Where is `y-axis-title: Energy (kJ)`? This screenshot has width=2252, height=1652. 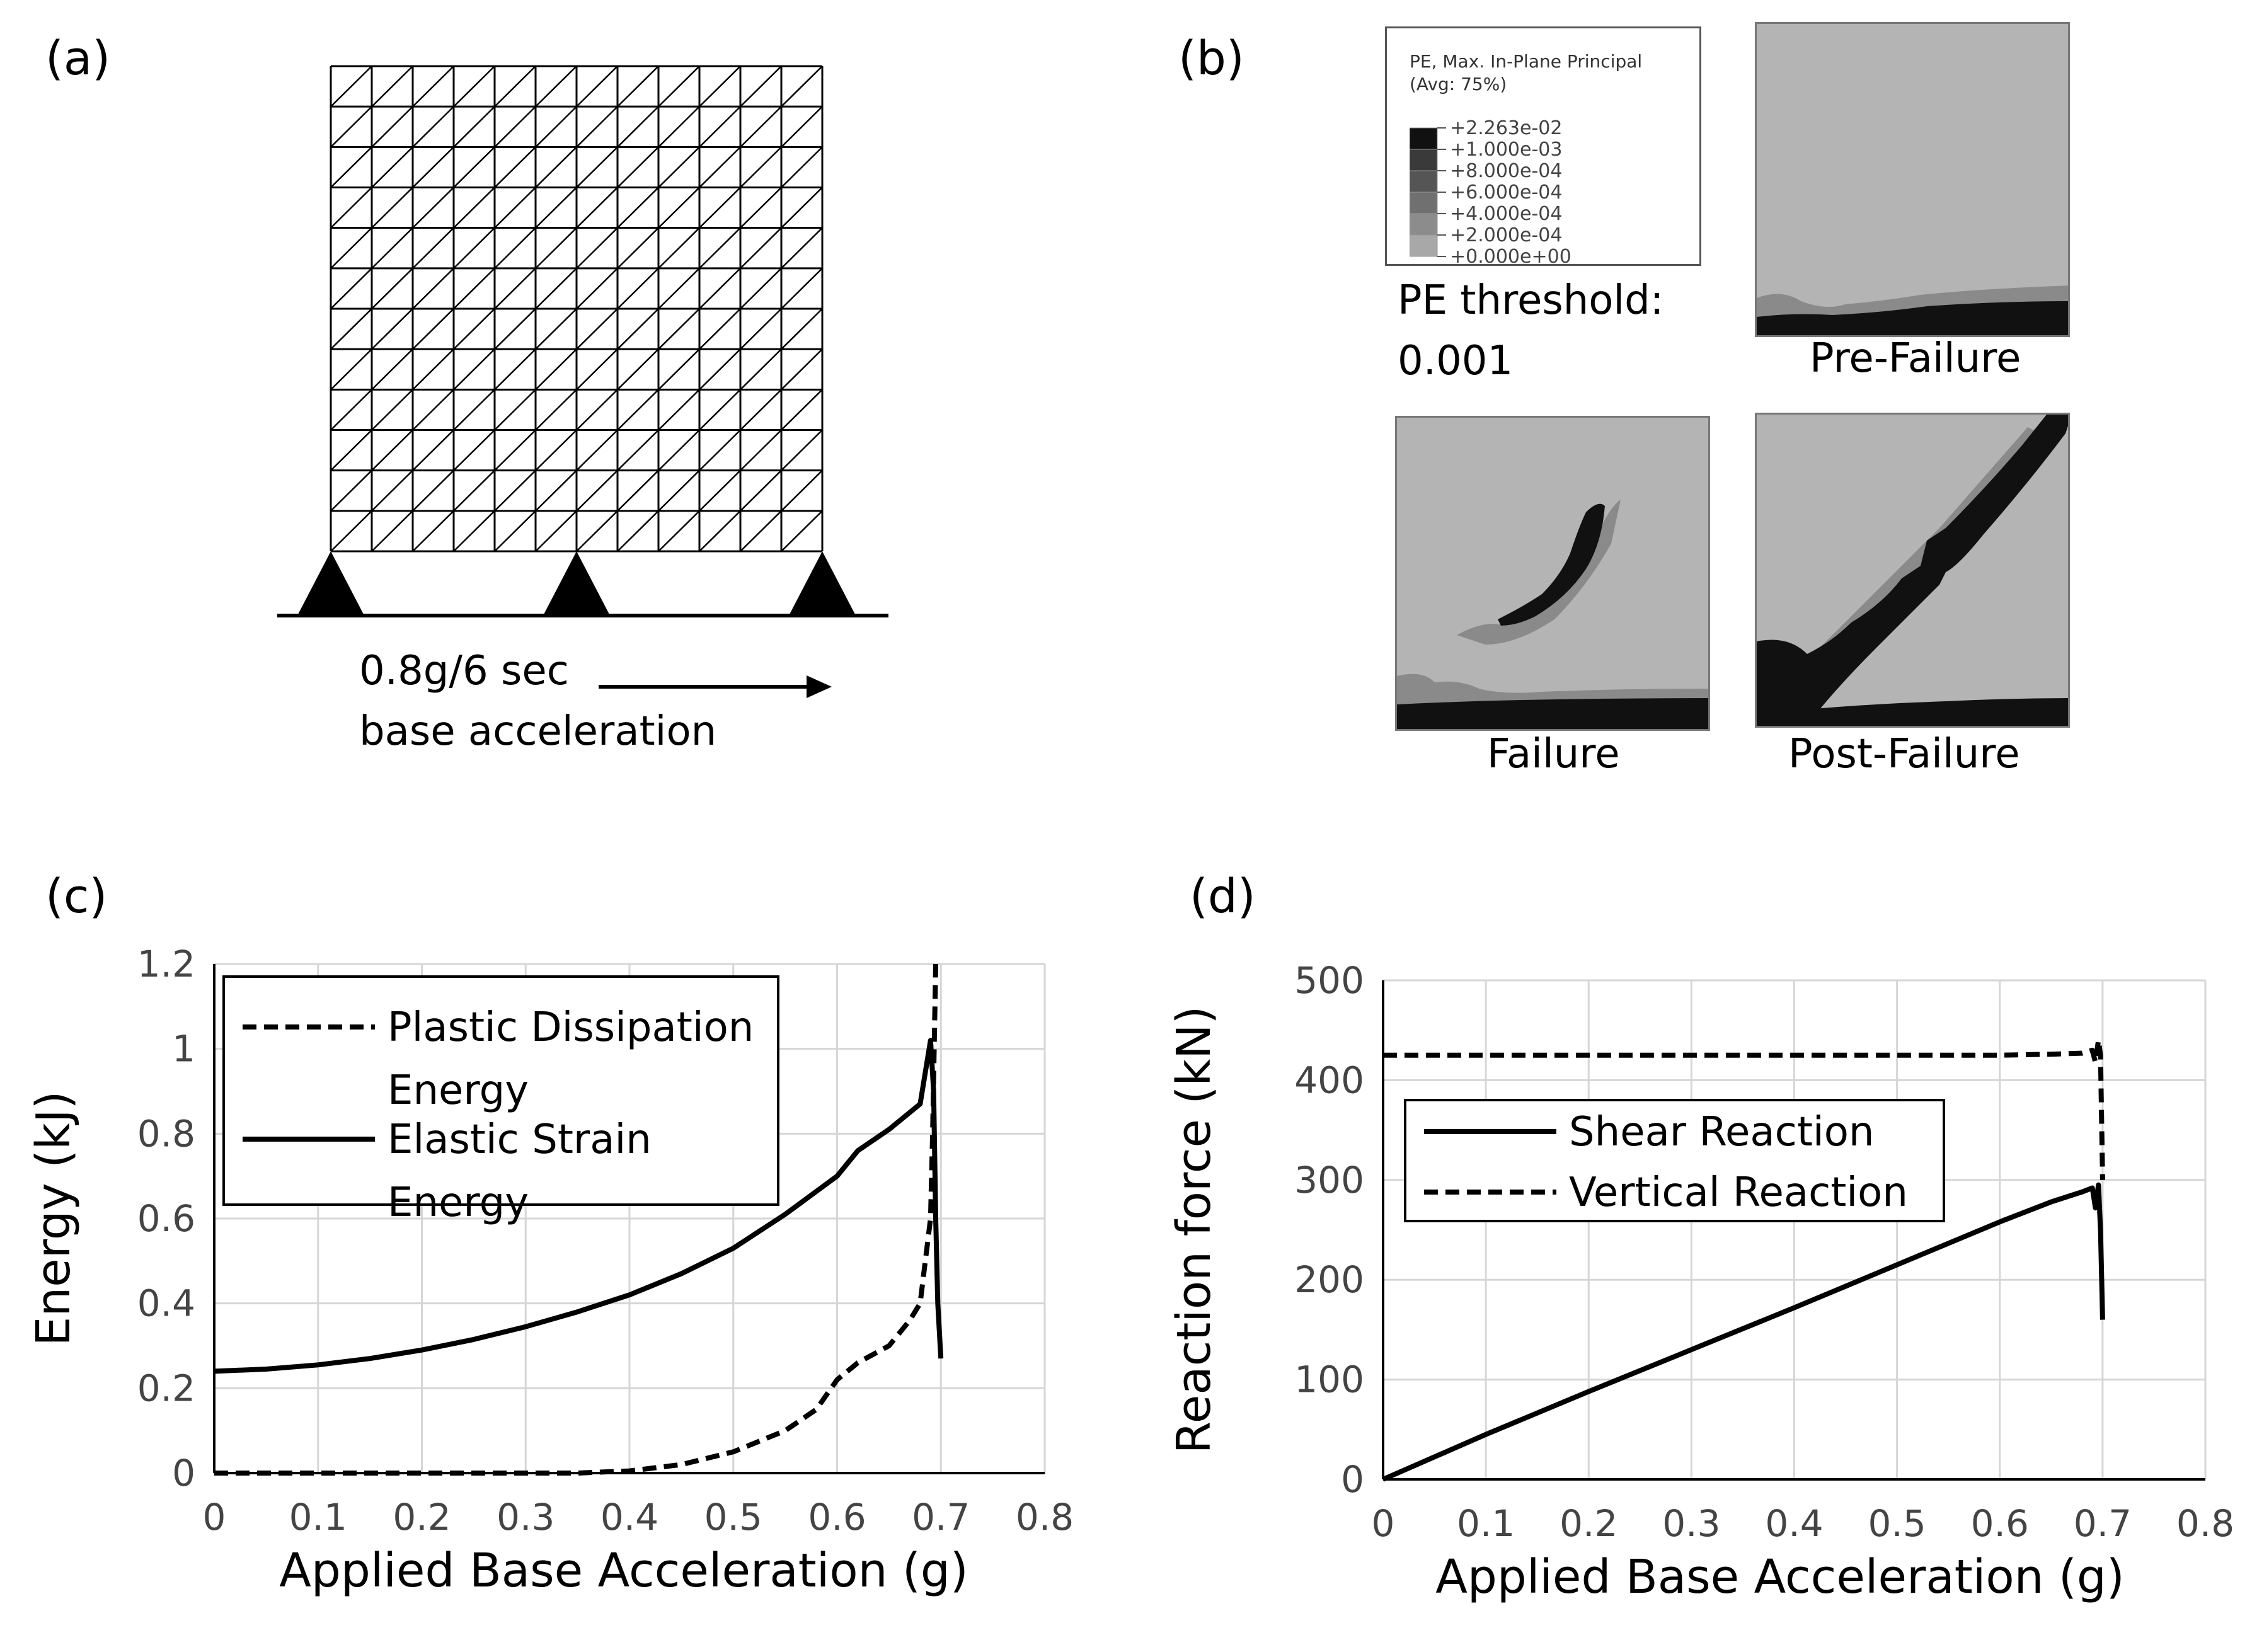
y-axis-title: Energy (kJ) is located at coordinates (53, 1218).